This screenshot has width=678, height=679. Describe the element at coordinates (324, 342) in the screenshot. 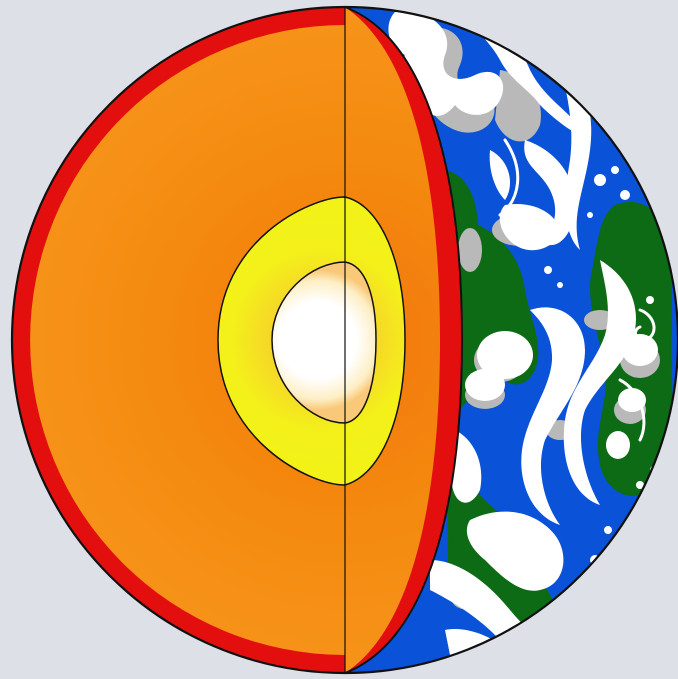

I see `inner-core` at that location.